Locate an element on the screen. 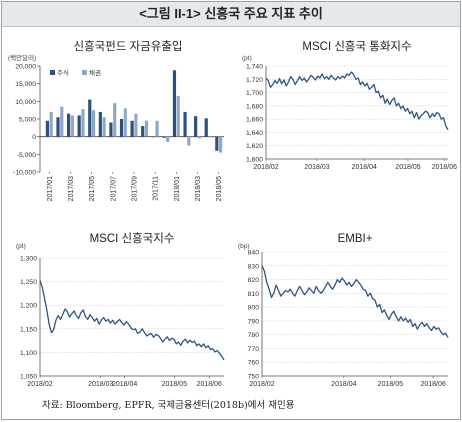  y-tick-label: 1,660 is located at coordinates (254, 120).